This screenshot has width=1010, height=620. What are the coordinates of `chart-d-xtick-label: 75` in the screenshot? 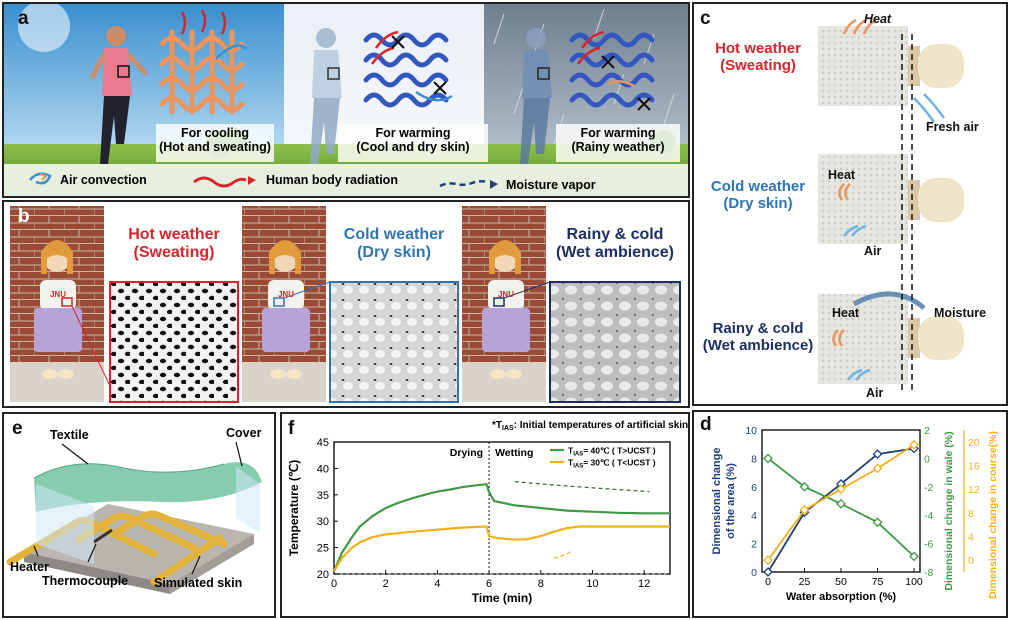 It's located at (878, 582).